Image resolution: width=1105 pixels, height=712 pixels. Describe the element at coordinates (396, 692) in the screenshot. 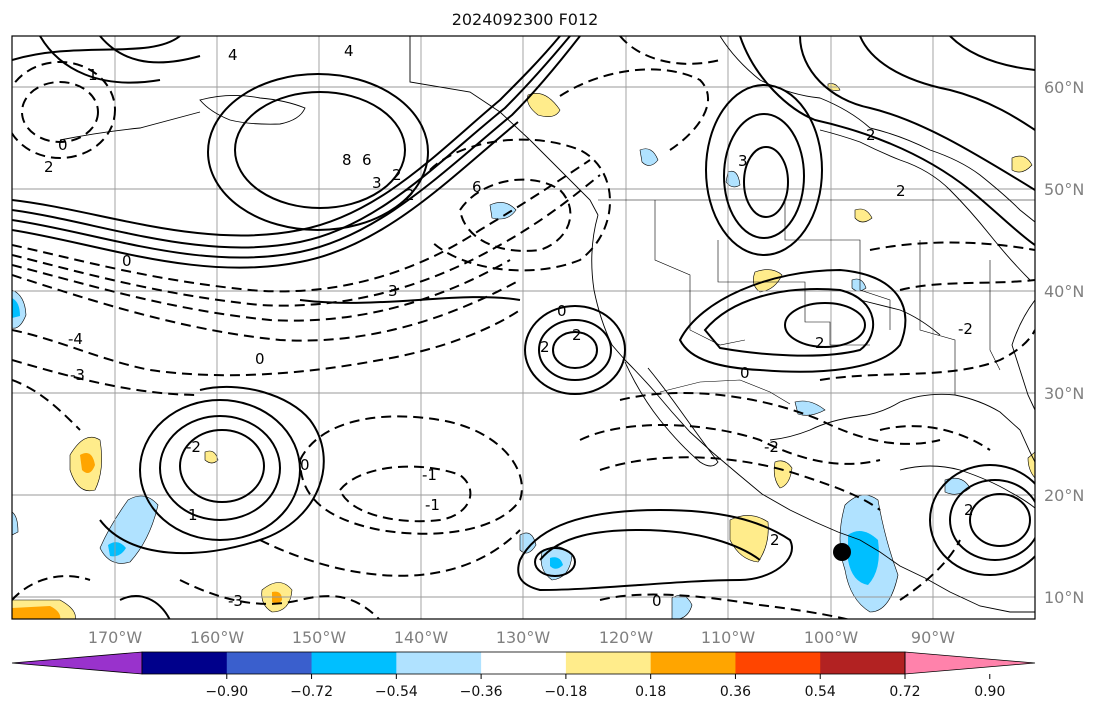

I see `colorbar-tick-label: −0.54` at that location.